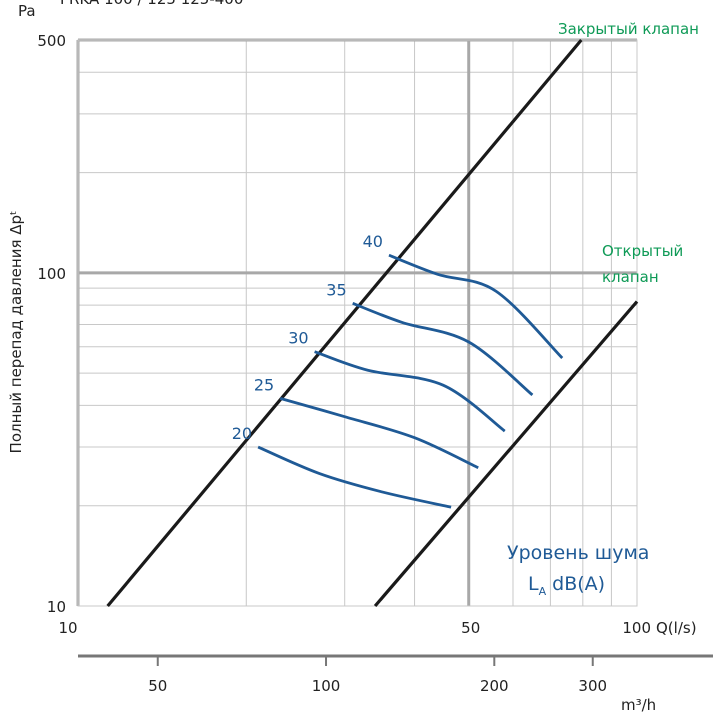  What do you see at coordinates (336, 289) in the screenshot?
I see `noise-curve-label: 35` at bounding box center [336, 289].